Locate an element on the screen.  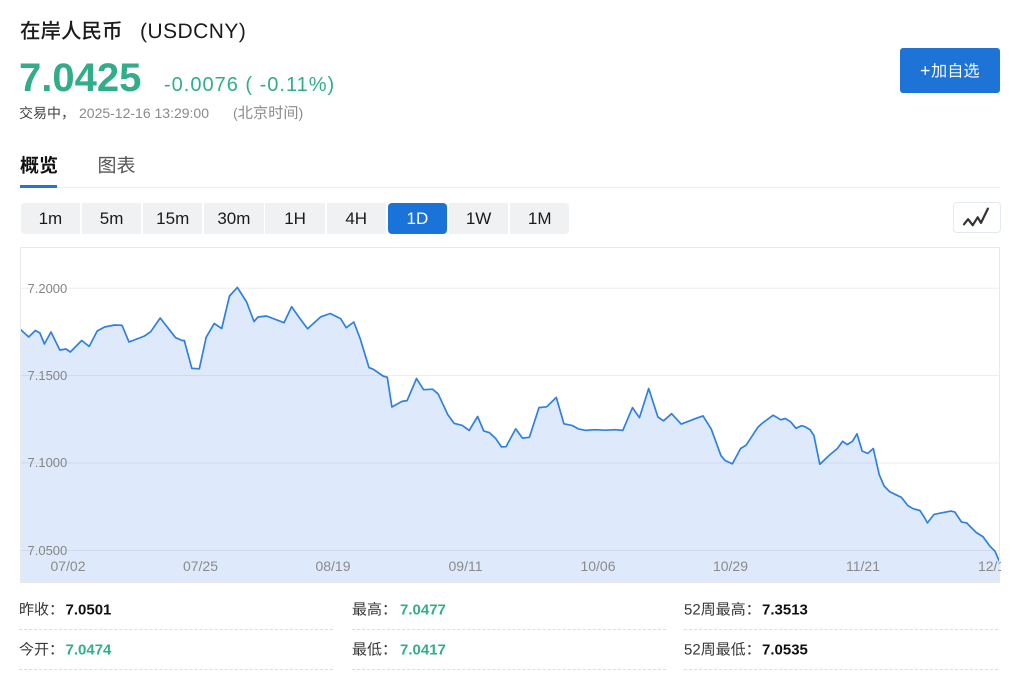
svg-text: 7.3513 is located at coordinates (785, 610).